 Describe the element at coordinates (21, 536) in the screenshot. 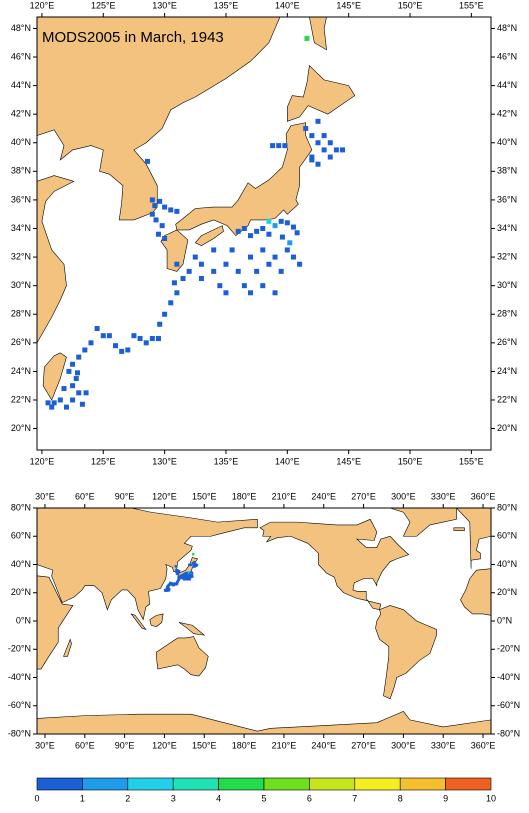

I see `y-tick-label: 60°N` at that location.